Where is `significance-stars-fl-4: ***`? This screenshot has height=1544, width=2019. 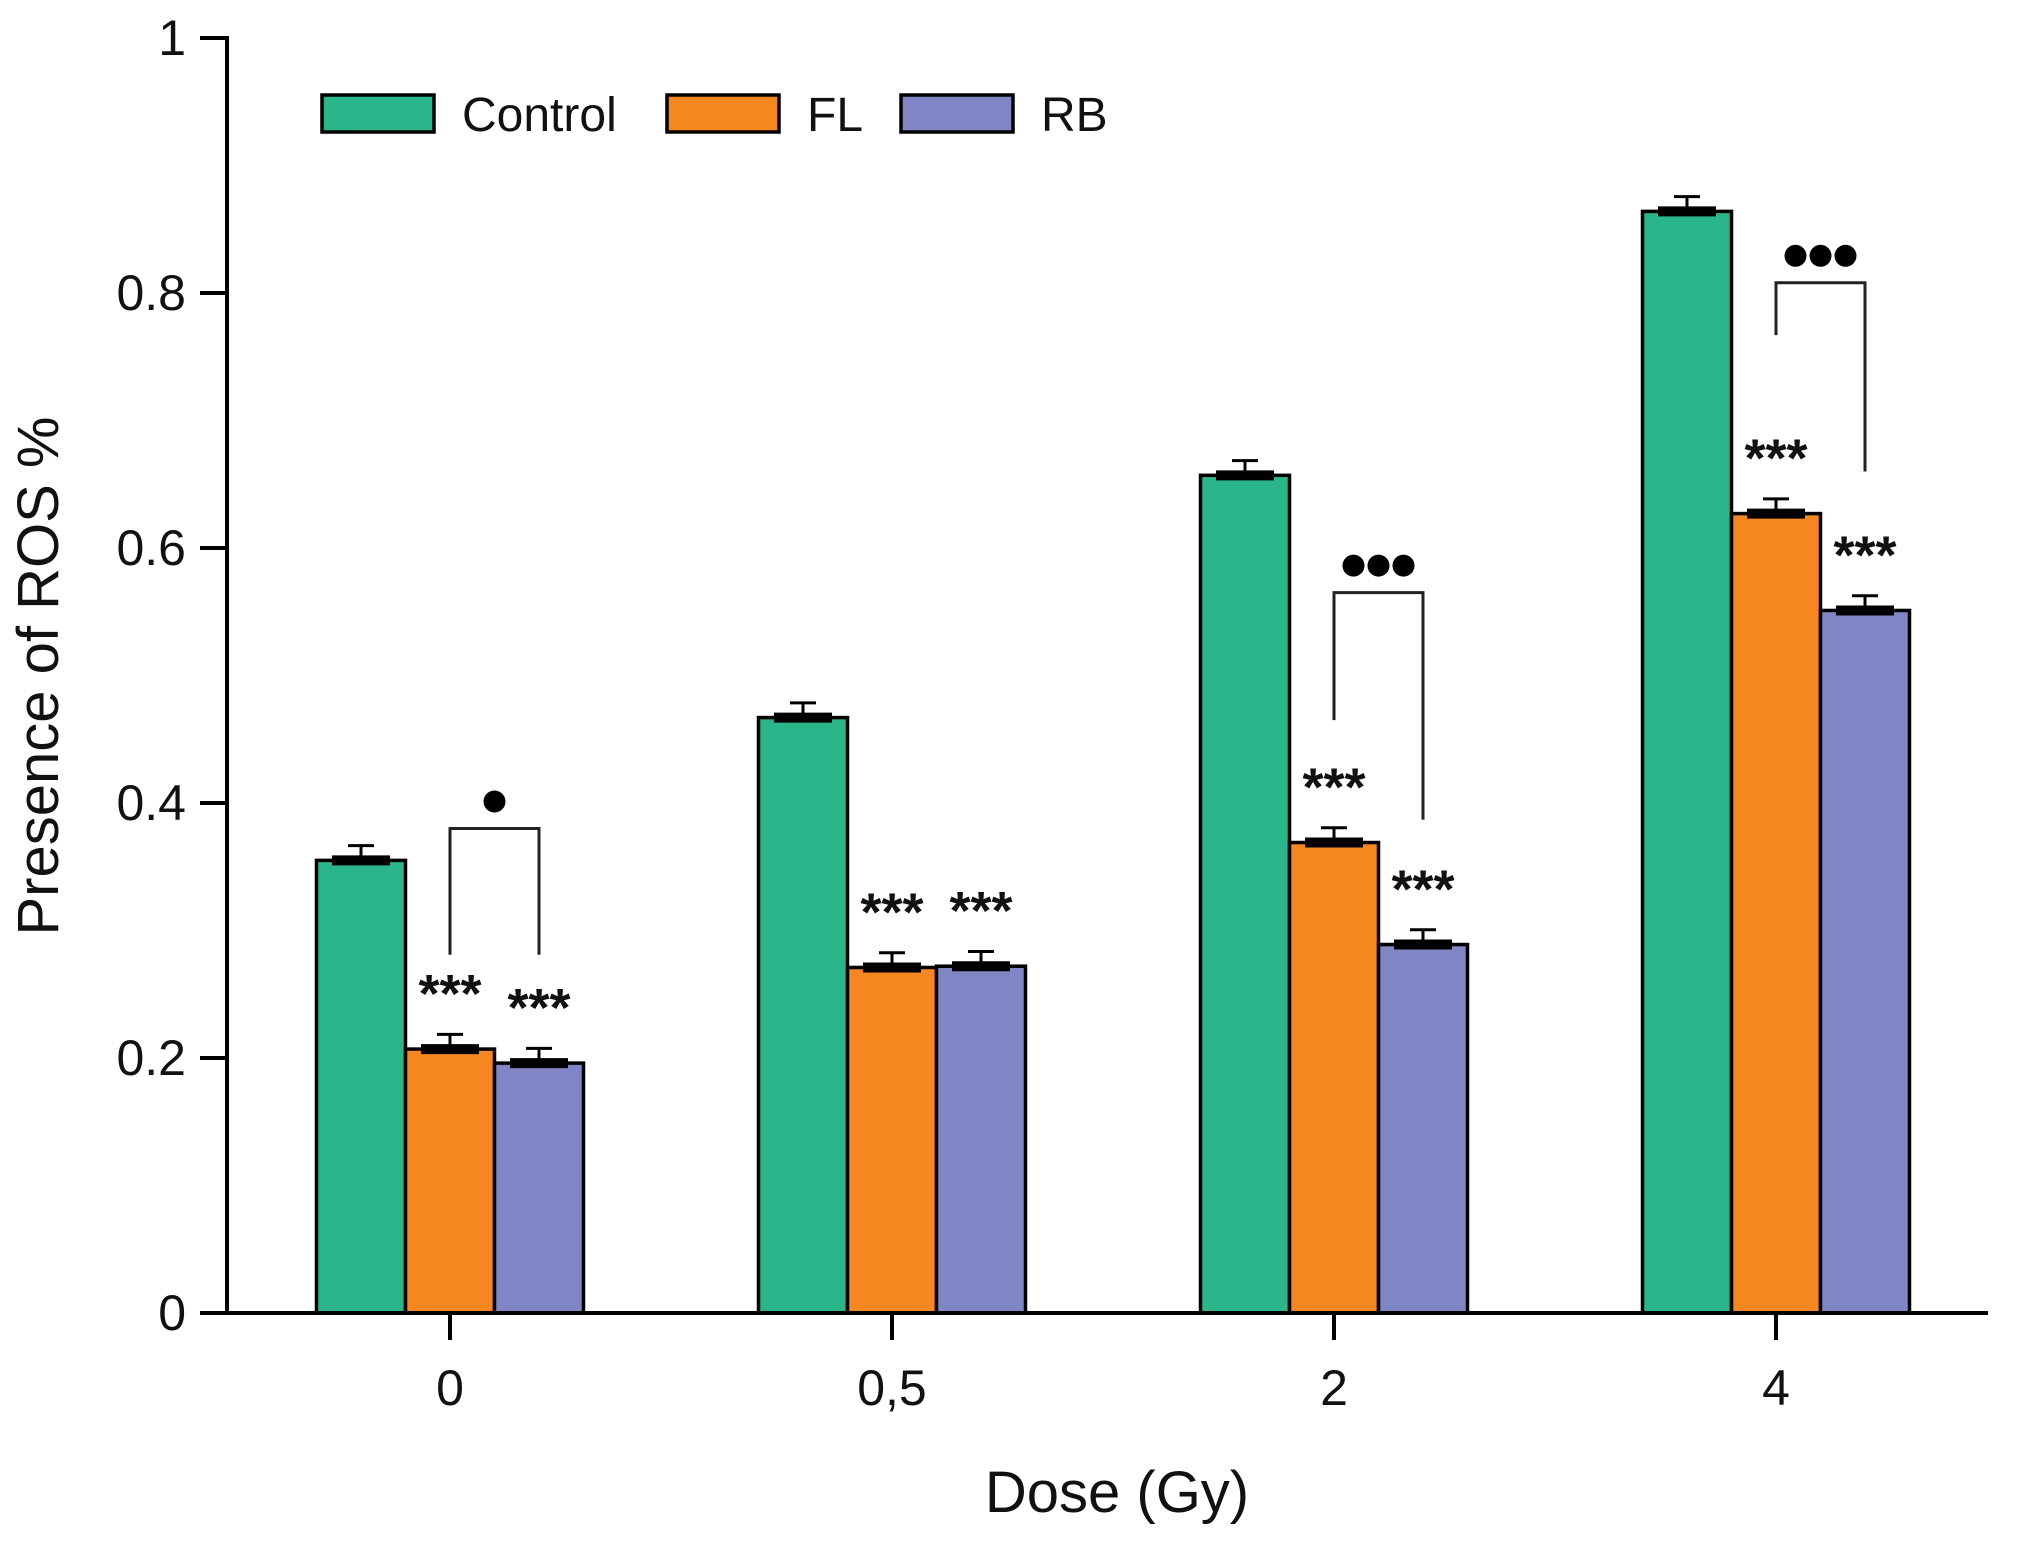
significance-stars-fl-4: *** is located at coordinates (1775, 459).